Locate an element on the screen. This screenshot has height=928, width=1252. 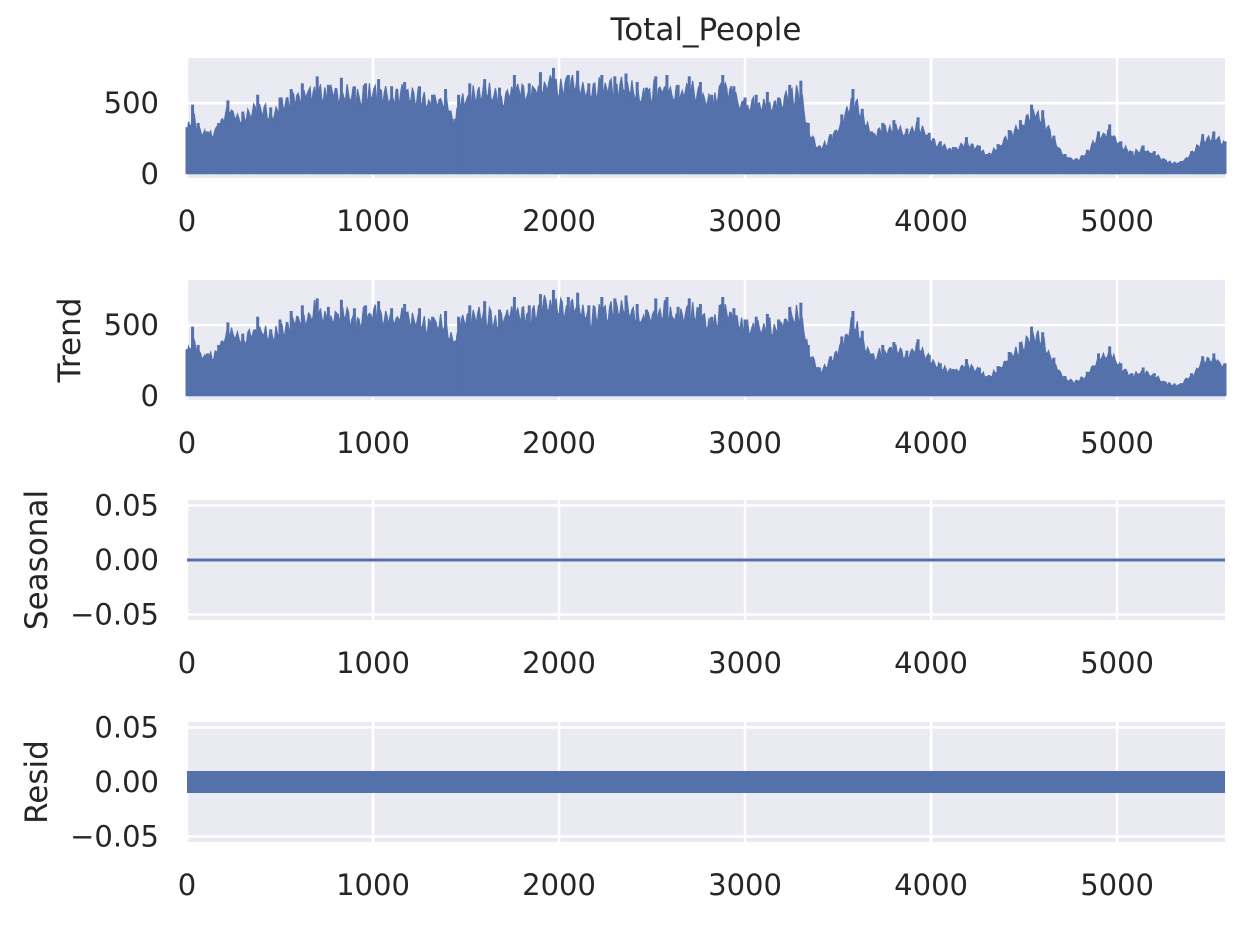
resid-points is located at coordinates (706, 782).